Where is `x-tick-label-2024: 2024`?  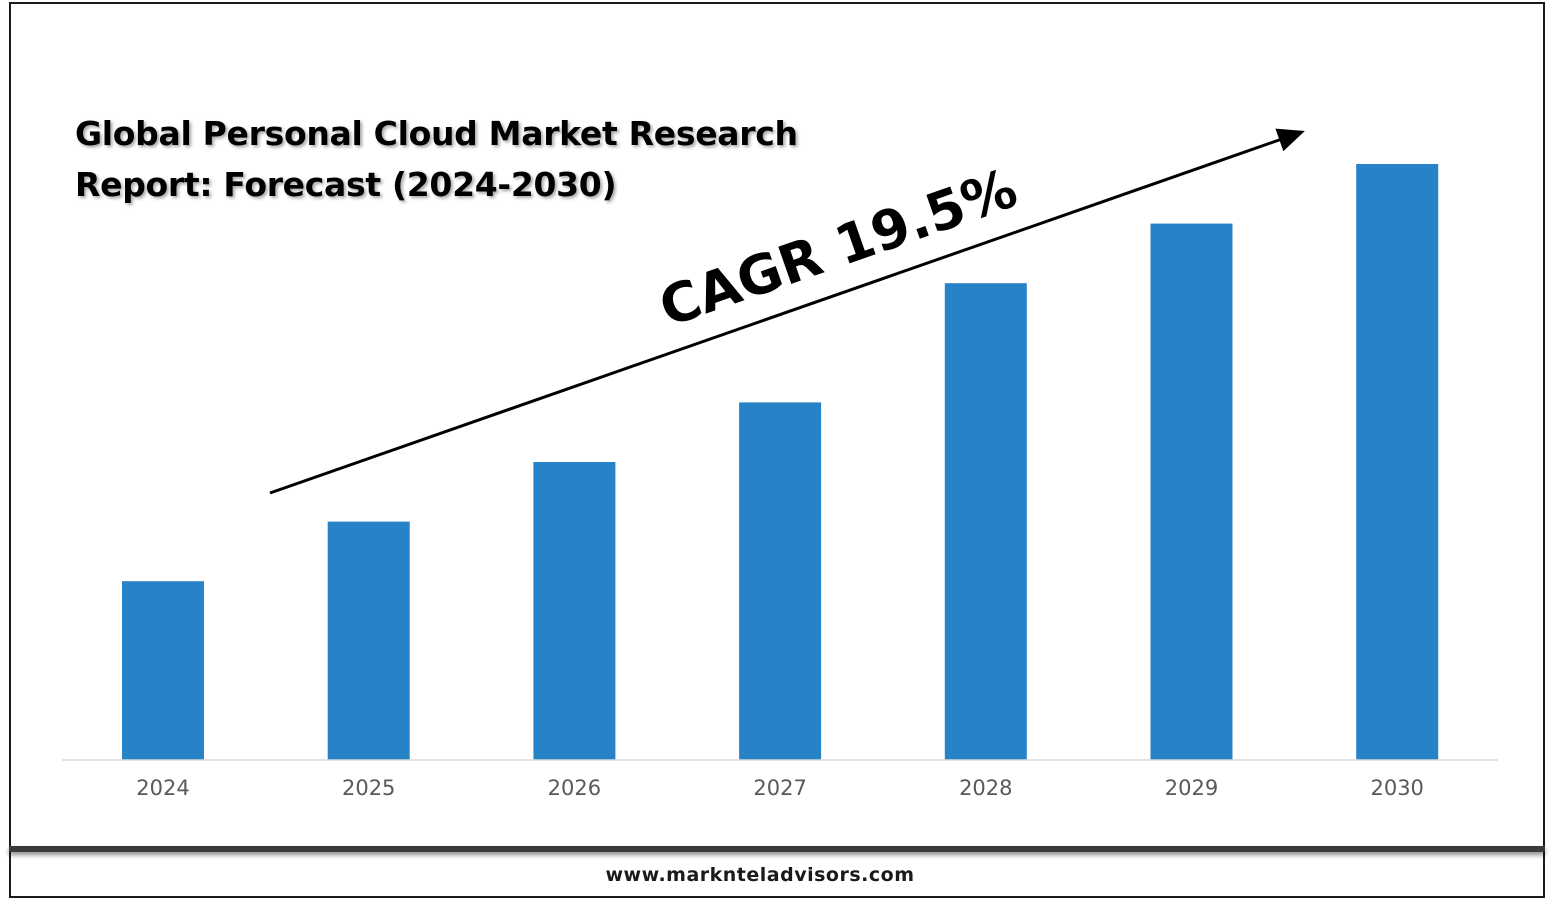
x-tick-label-2024: 2024 is located at coordinates (162, 788).